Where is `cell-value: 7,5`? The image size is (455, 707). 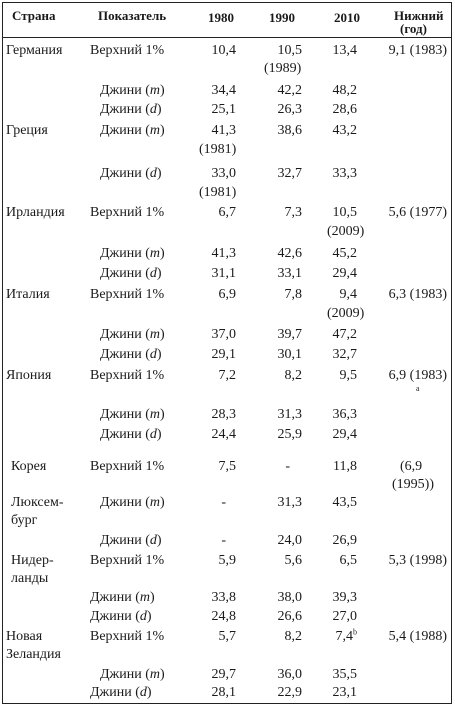 cell-value: 7,5 is located at coordinates (227, 466).